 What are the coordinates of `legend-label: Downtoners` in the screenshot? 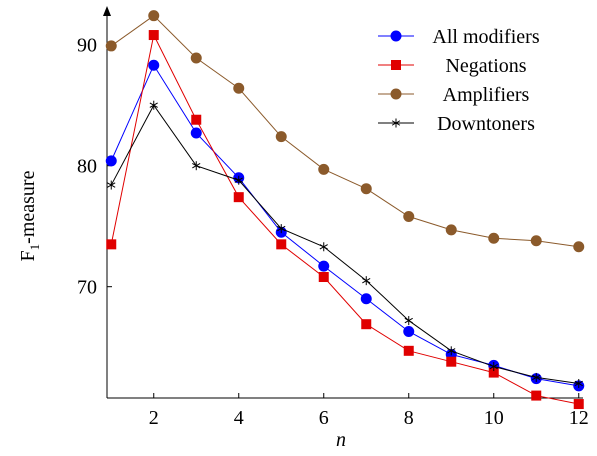 It's located at (486, 124).